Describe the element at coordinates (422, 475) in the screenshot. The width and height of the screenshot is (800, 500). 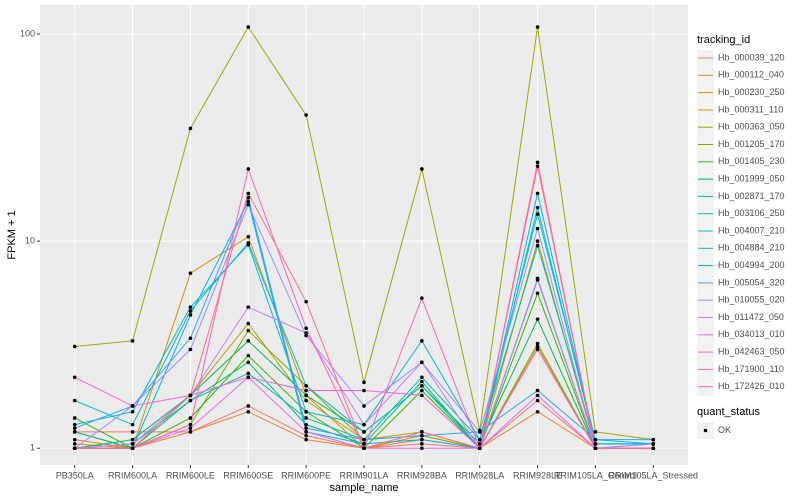
I see `x-tick-label: RRIM928BA` at that location.